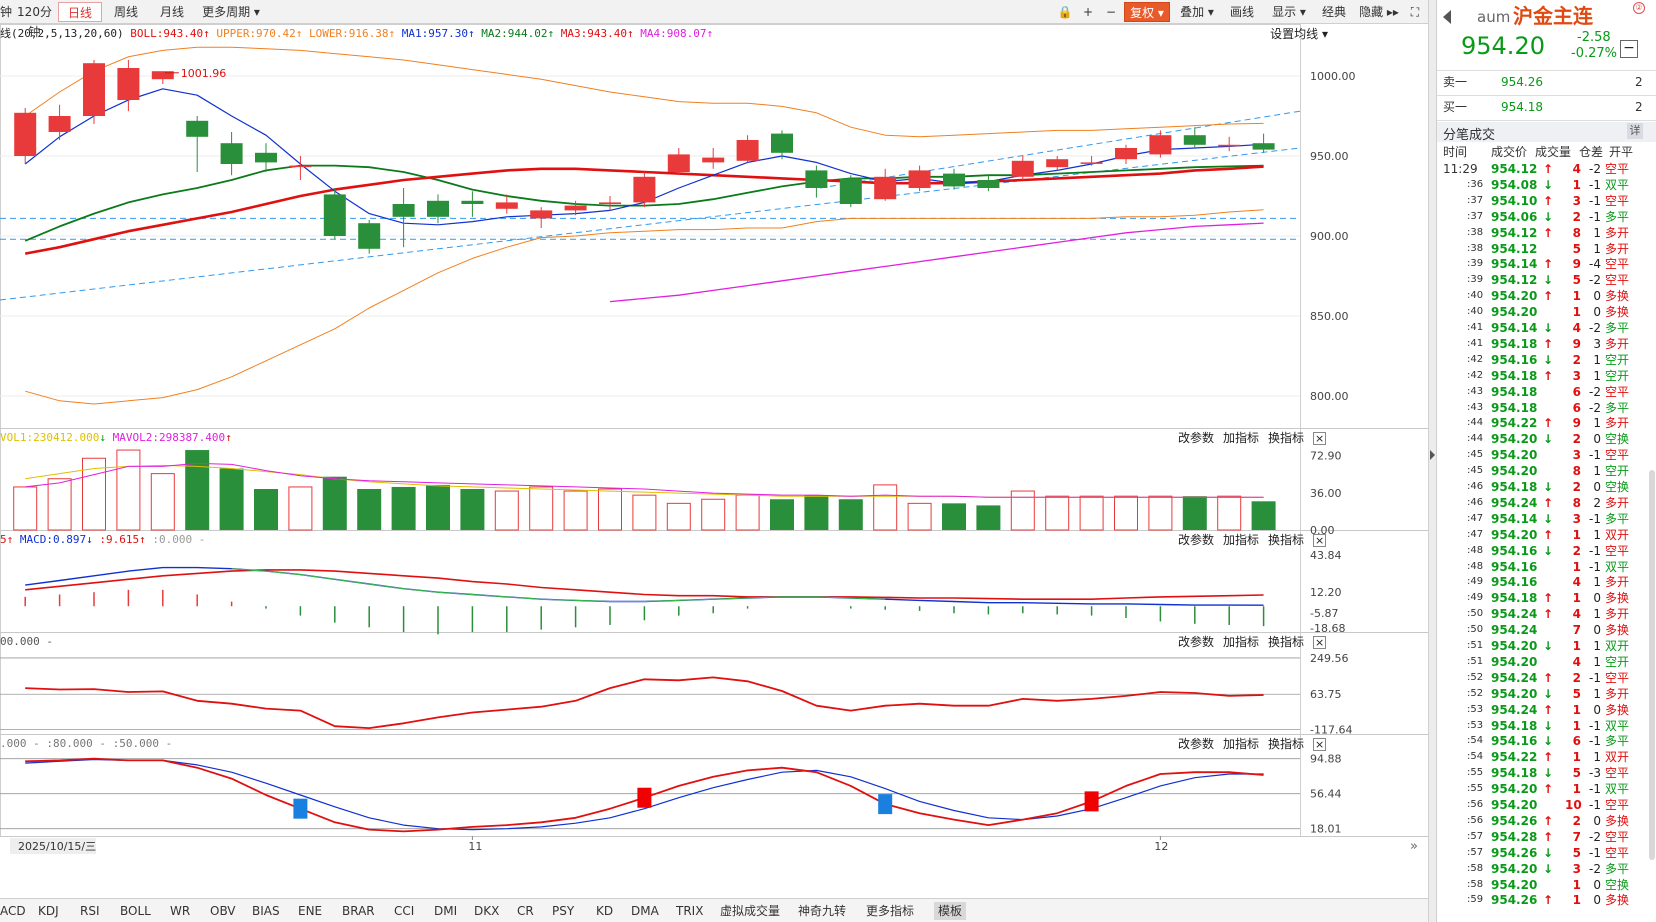 The width and height of the screenshot is (1656, 922). Describe the element at coordinates (231, 12) in the screenshot. I see `period-tab: 更多周期 ▾` at that location.